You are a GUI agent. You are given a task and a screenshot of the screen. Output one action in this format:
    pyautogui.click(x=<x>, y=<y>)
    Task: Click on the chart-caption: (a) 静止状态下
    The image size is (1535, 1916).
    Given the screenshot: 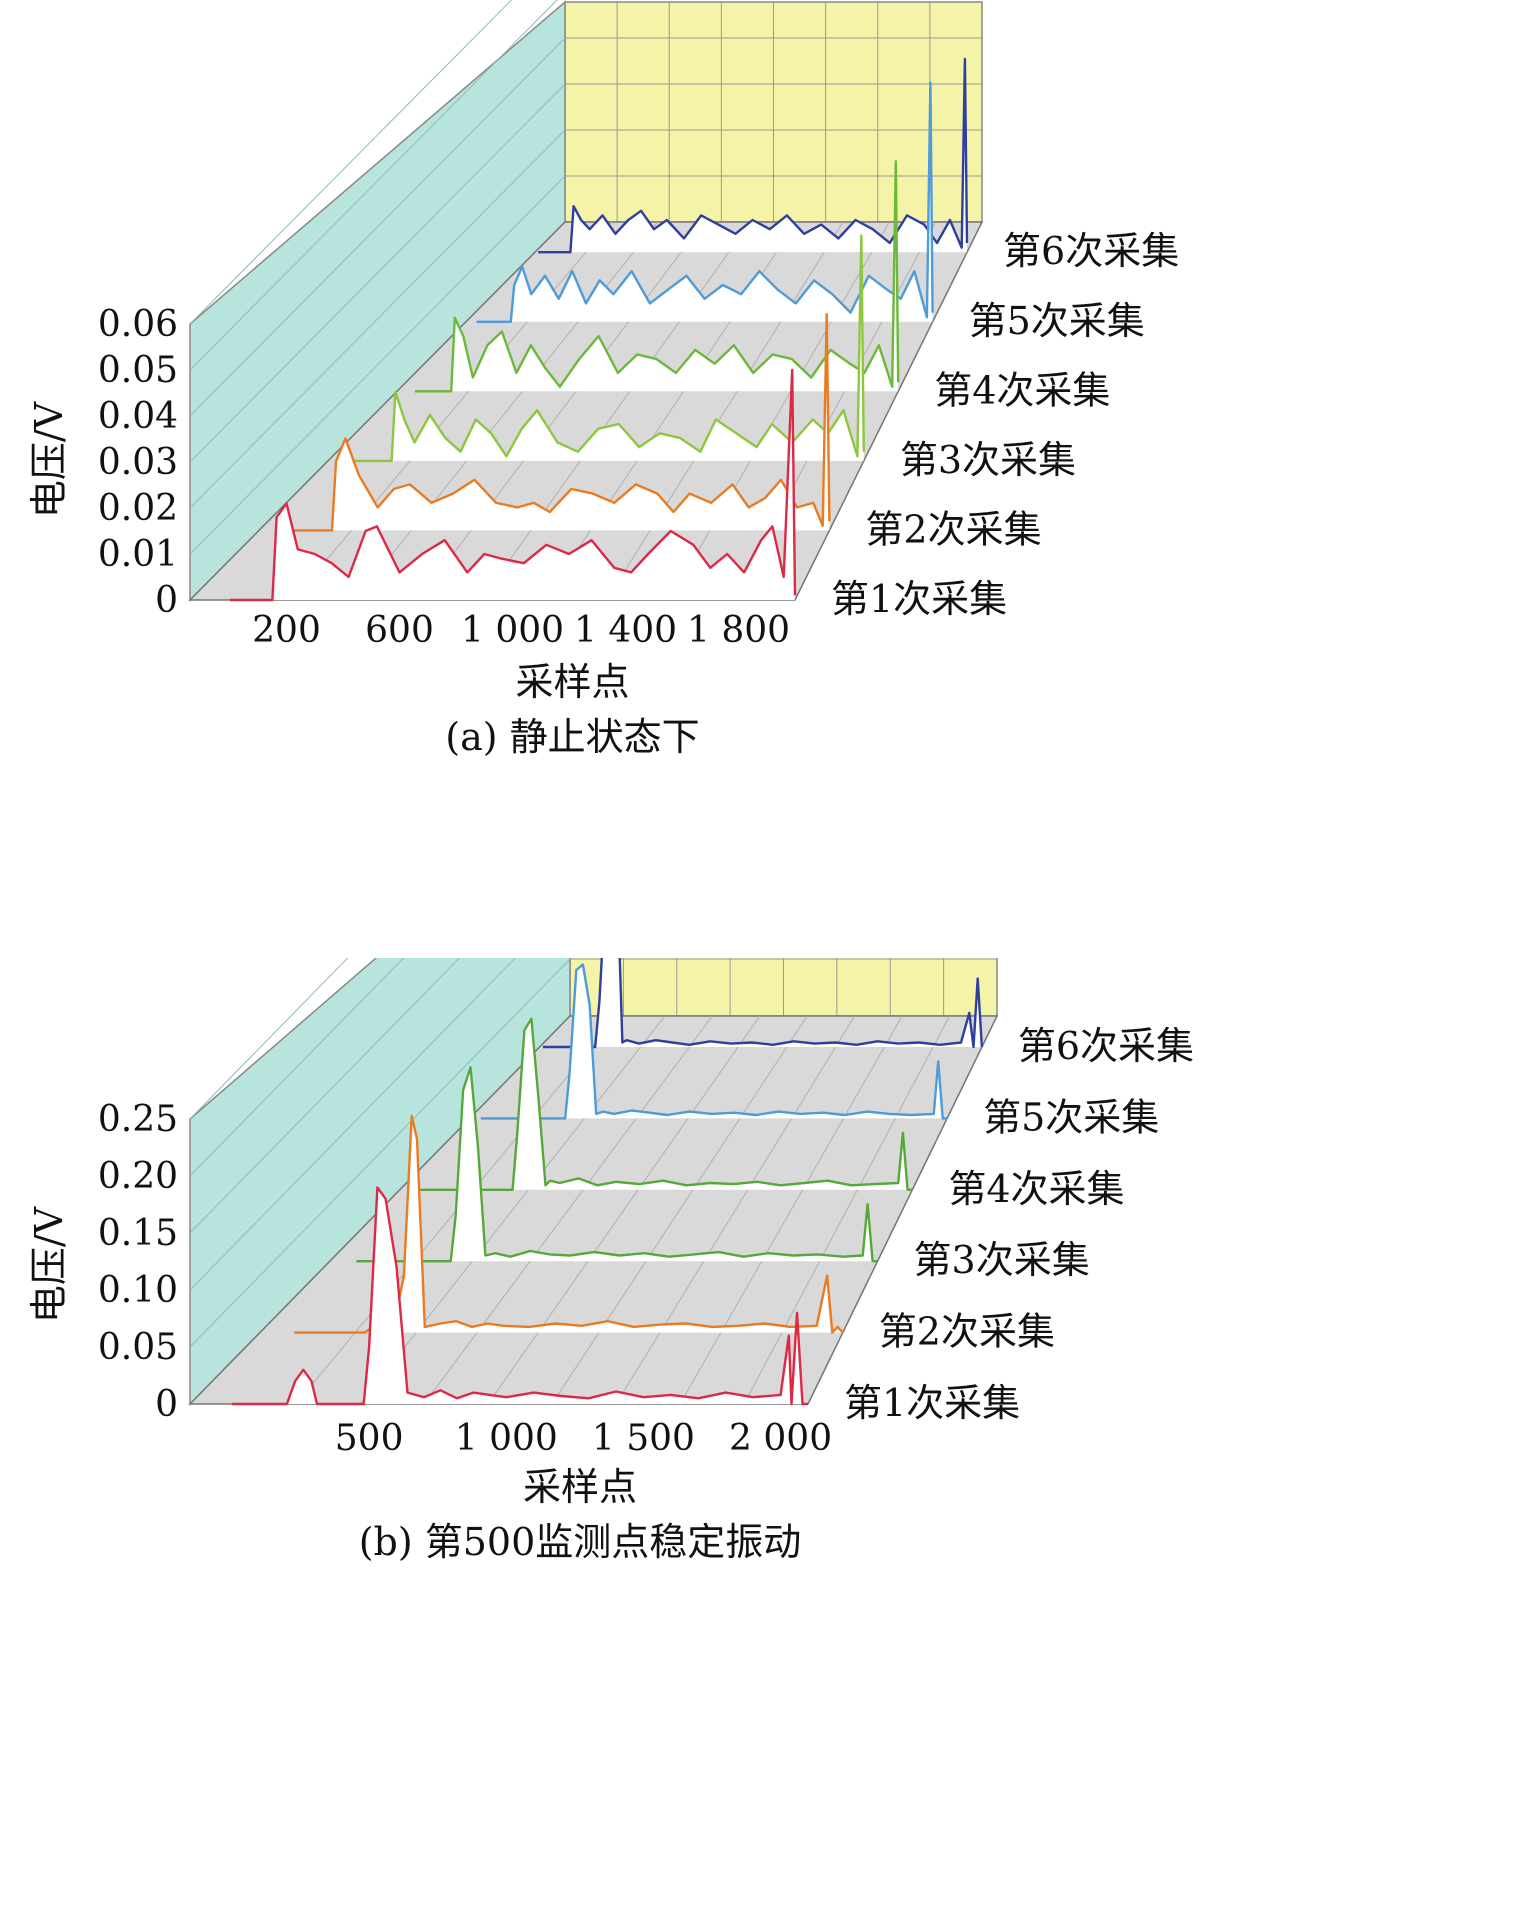 What is the action you would take?
    pyautogui.click(x=572, y=737)
    